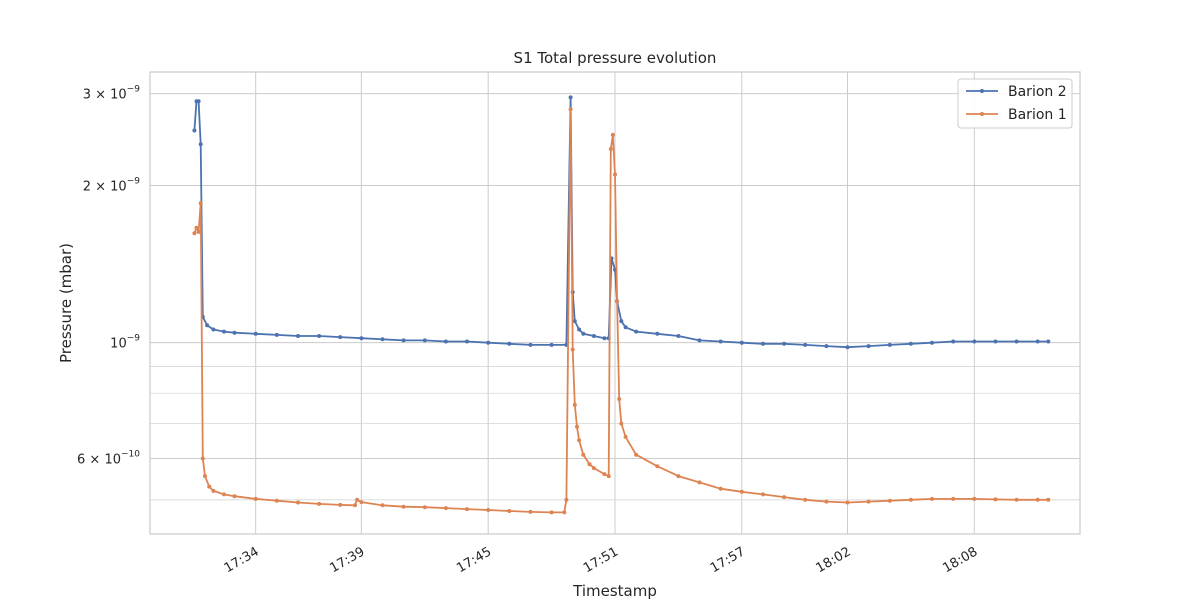 This screenshot has height=600, width=1200. Describe the element at coordinates (112, 186) in the screenshot. I see `y-tick-label: 2 × 10⁻⁹` at that location.